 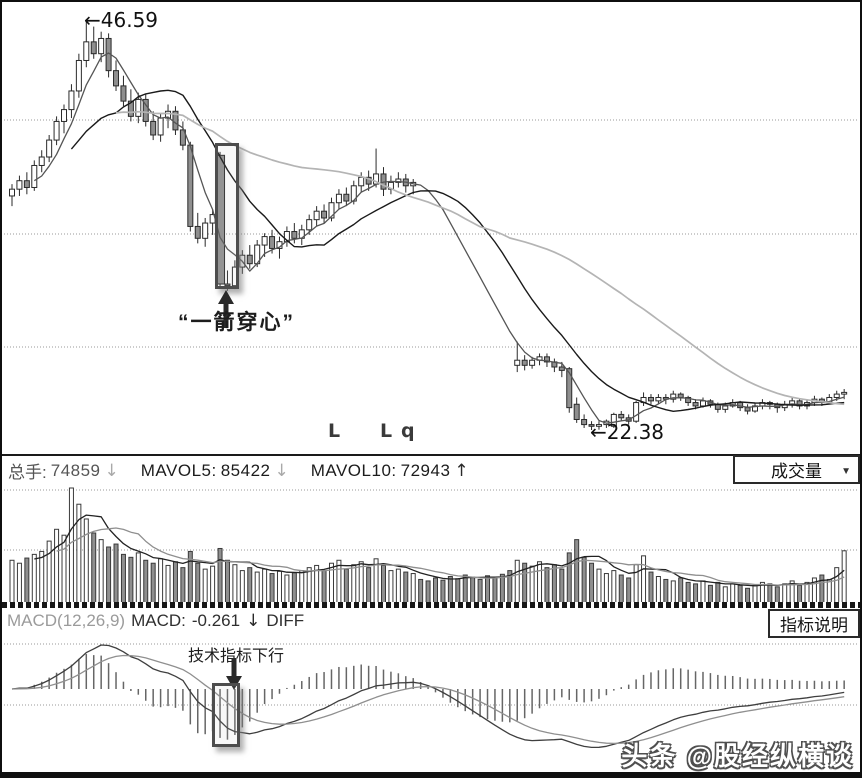 What do you see at coordinates (236, 322) in the screenshot?
I see `pierce-pattern-label: “一箭穿心”` at bounding box center [236, 322].